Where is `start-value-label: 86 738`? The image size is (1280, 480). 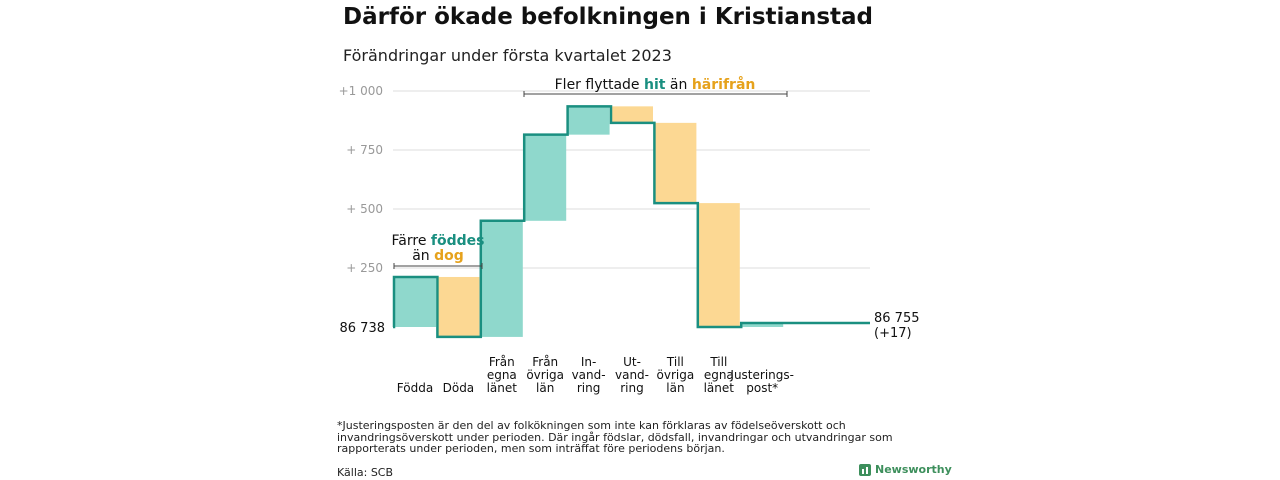
start-value-label: 86 738 is located at coordinates (363, 328).